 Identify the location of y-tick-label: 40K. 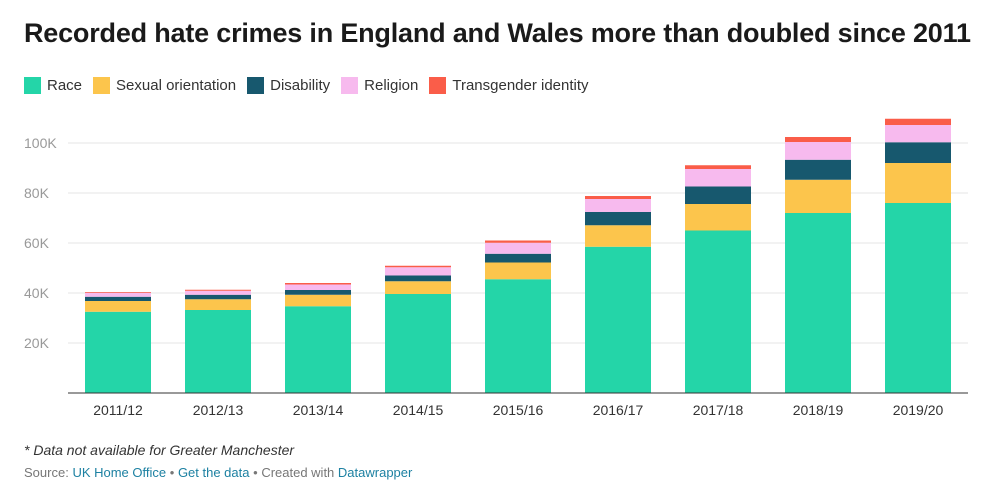
(37, 293).